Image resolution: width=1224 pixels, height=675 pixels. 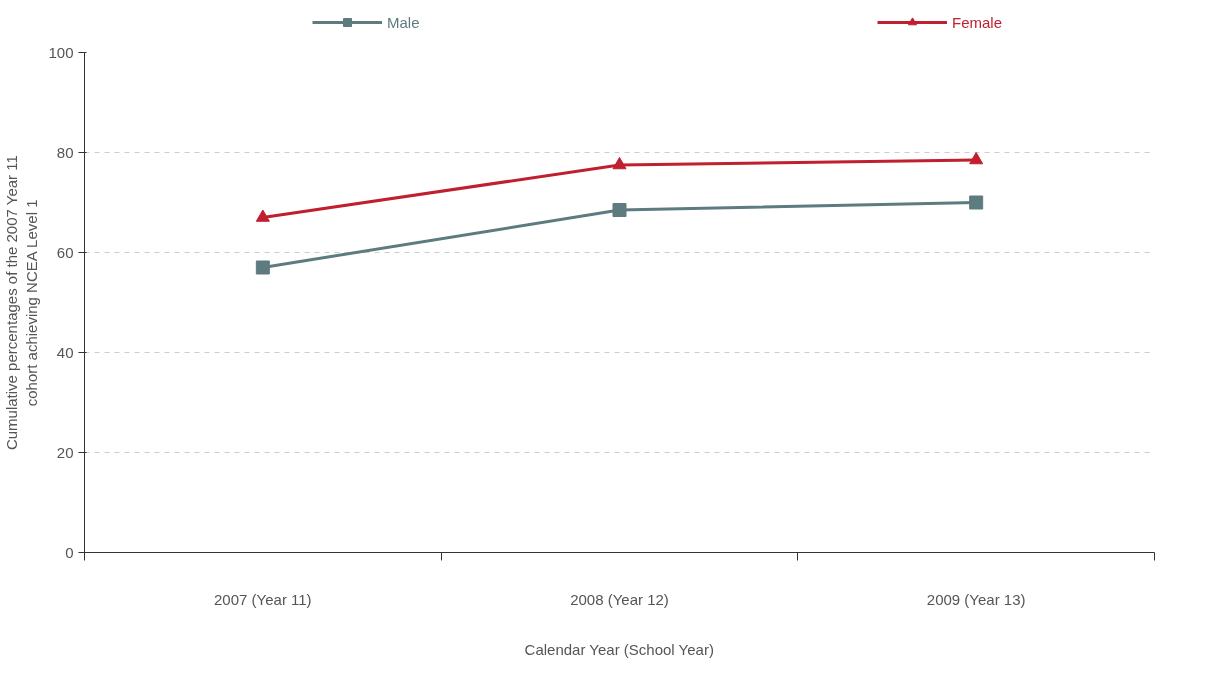 I want to click on x-tick-label: 2008 (Year 12), so click(x=619, y=599).